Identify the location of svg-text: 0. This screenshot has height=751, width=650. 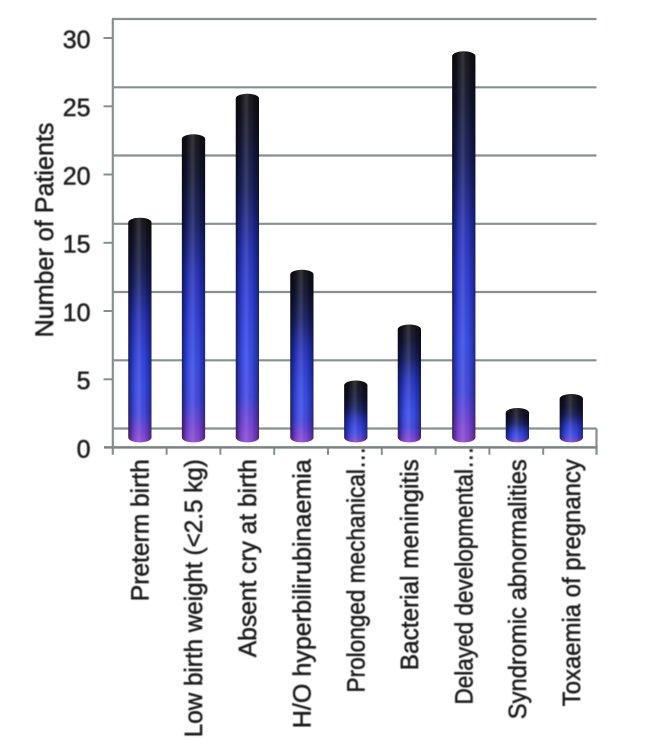
(84, 450).